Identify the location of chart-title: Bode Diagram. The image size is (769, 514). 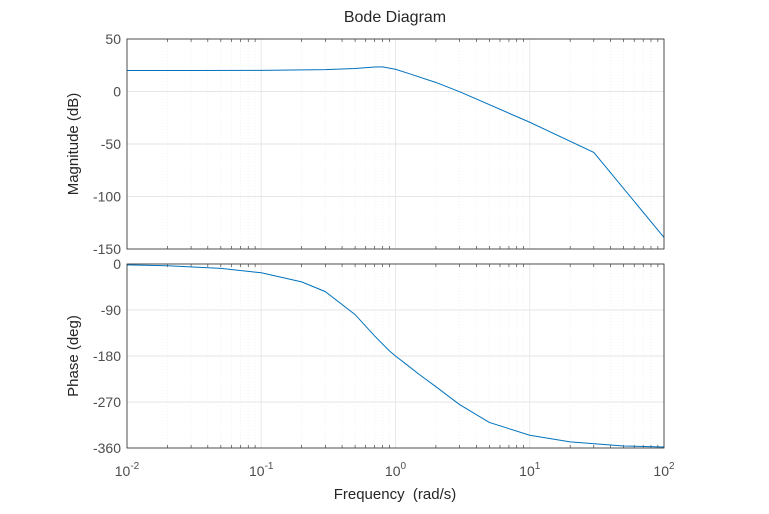
(395, 17).